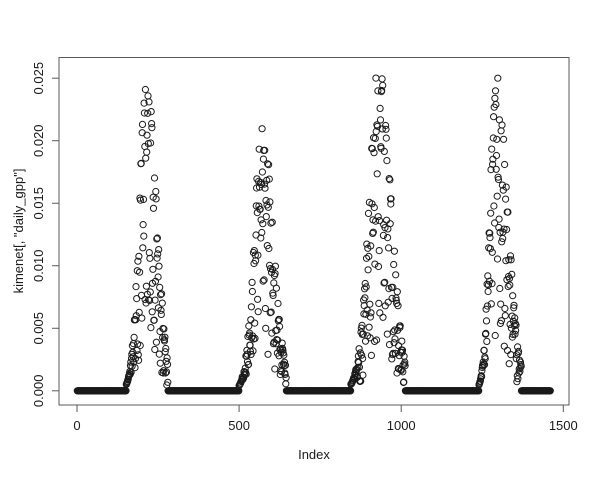 This screenshot has width=600, height=480. Describe the element at coordinates (38, 265) in the screenshot. I see `y-tick-label: 0.010` at that location.